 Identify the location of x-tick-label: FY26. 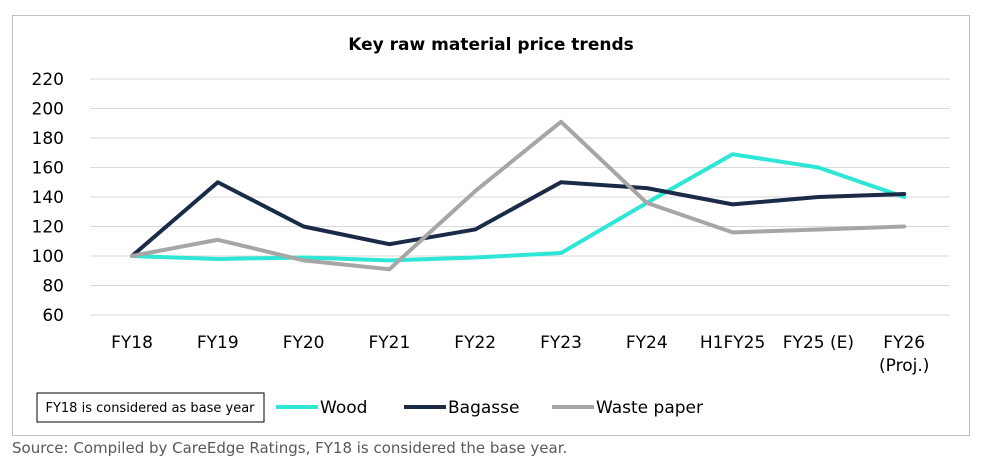
(904, 343).